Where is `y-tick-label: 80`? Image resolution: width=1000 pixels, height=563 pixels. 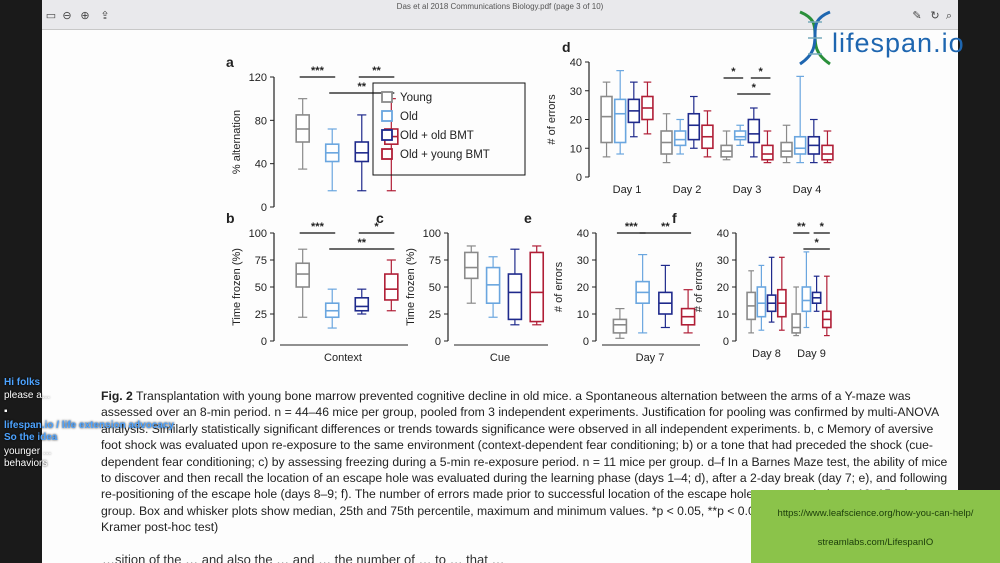
y-tick-label: 80 is located at coordinates (261, 121).